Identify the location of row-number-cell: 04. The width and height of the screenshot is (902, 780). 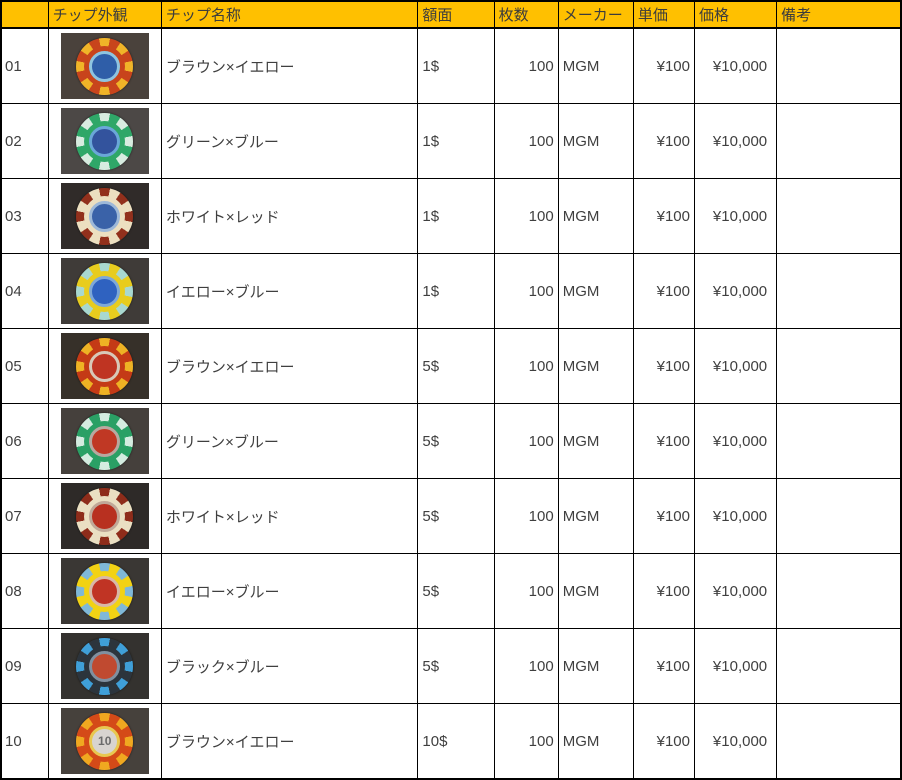
(24, 291).